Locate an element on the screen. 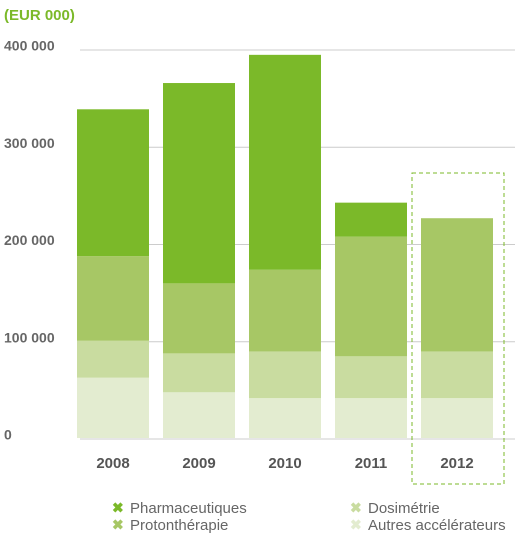 The height and width of the screenshot is (535, 532). x-tick-label: 2008 is located at coordinates (112, 463).